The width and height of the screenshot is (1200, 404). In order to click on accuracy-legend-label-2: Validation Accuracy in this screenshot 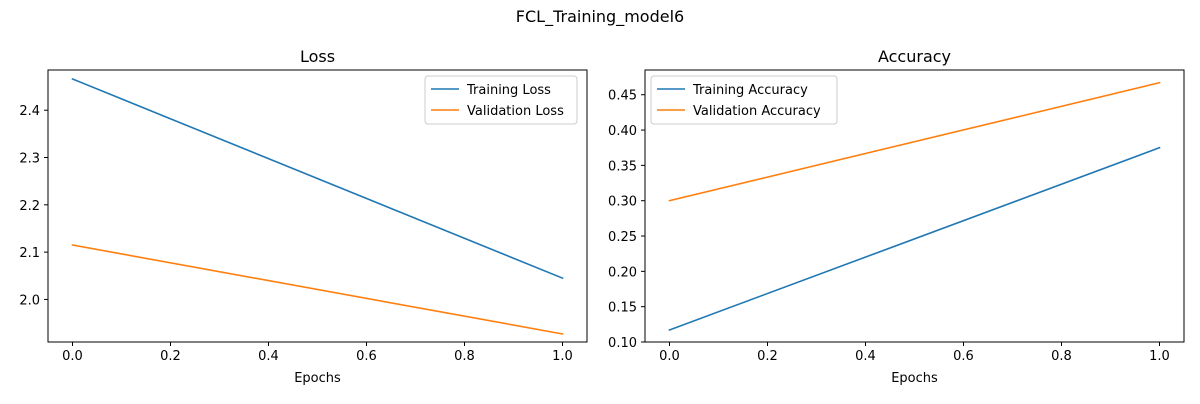, I will do `click(757, 111)`.